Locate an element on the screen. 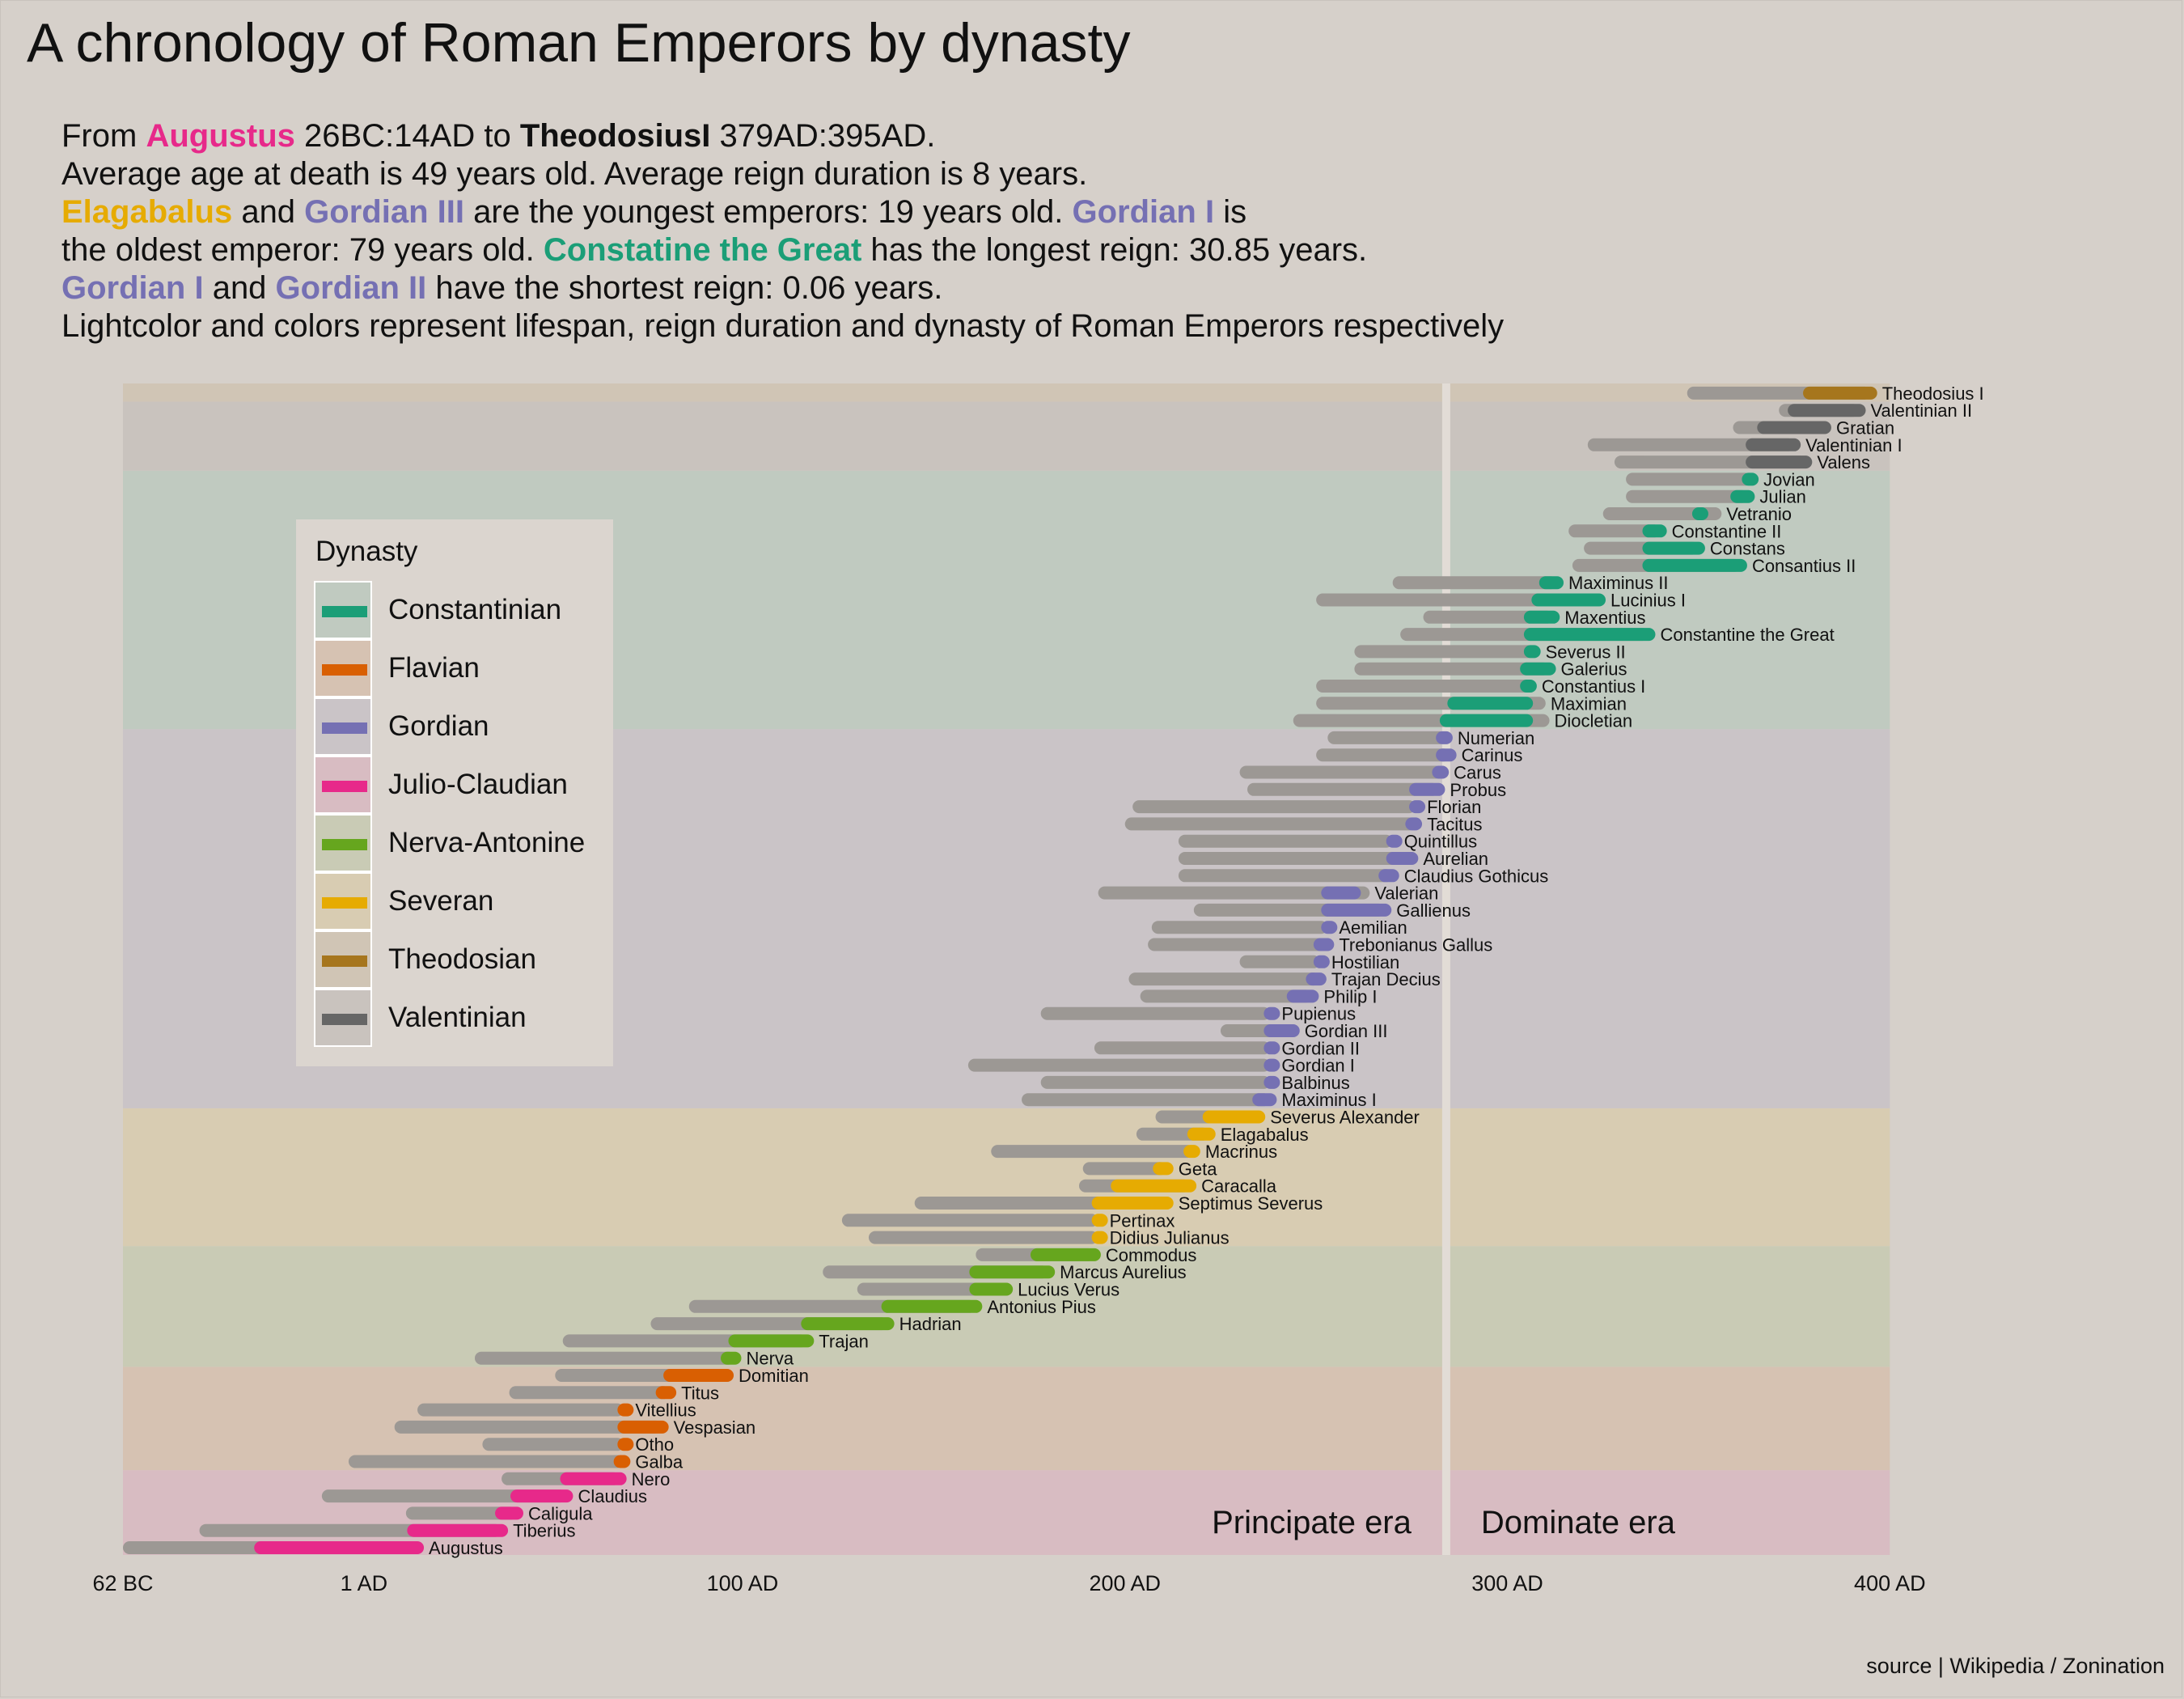 This screenshot has width=2184, height=1699. reign-bar-julian is located at coordinates (1742, 496).